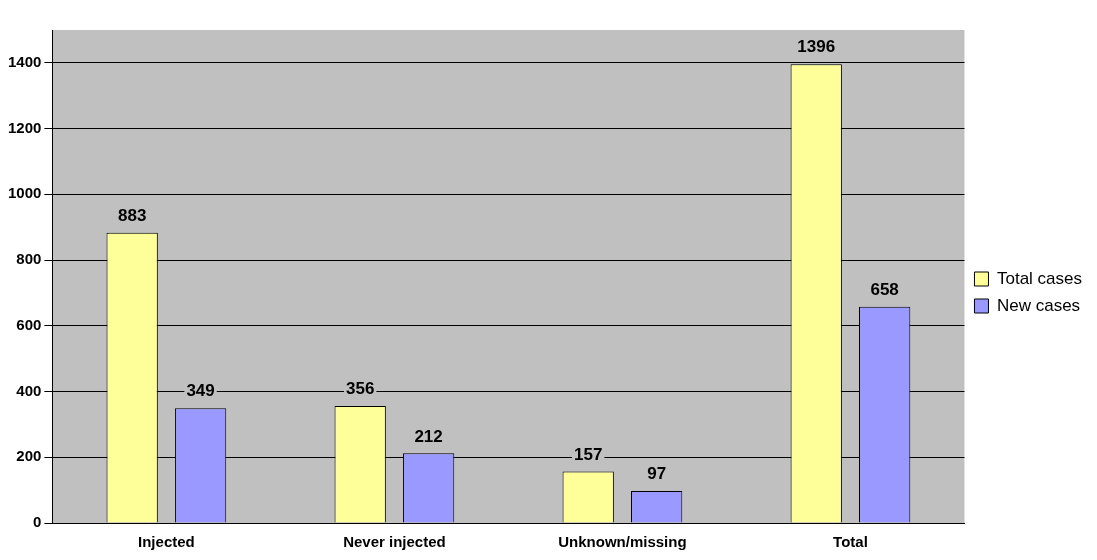 The width and height of the screenshot is (1097, 560). Describe the element at coordinates (850, 542) in the screenshot. I see `x-tick-label: Total` at that location.